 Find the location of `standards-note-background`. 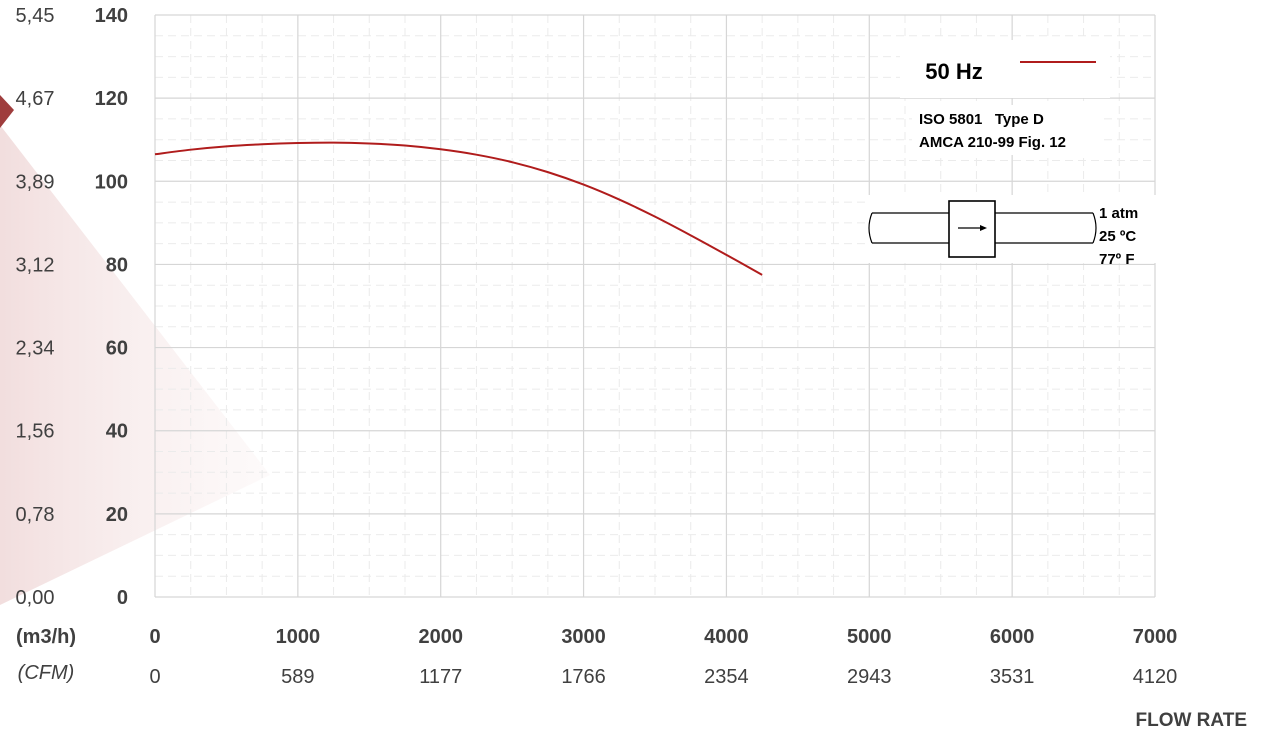

standards-note-background is located at coordinates (1007, 130).